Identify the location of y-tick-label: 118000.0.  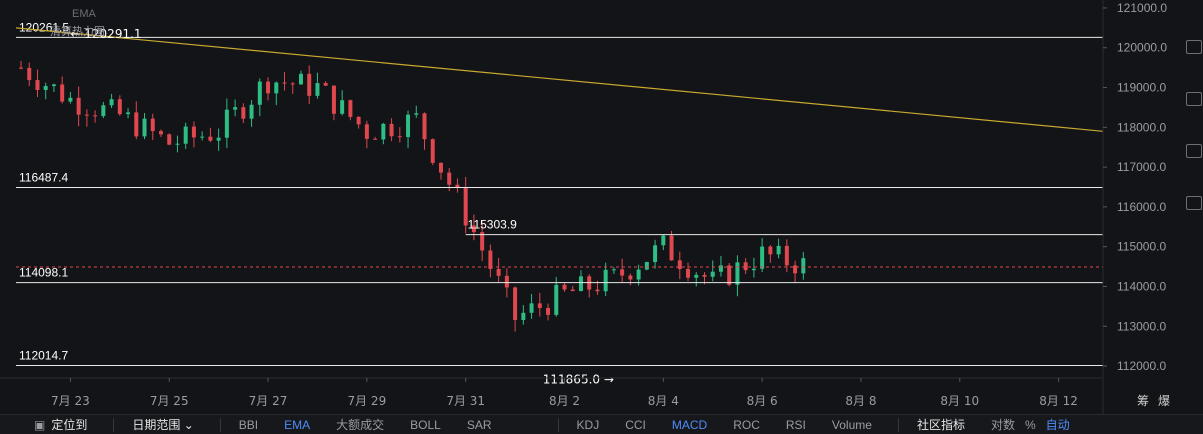
(1141, 127).